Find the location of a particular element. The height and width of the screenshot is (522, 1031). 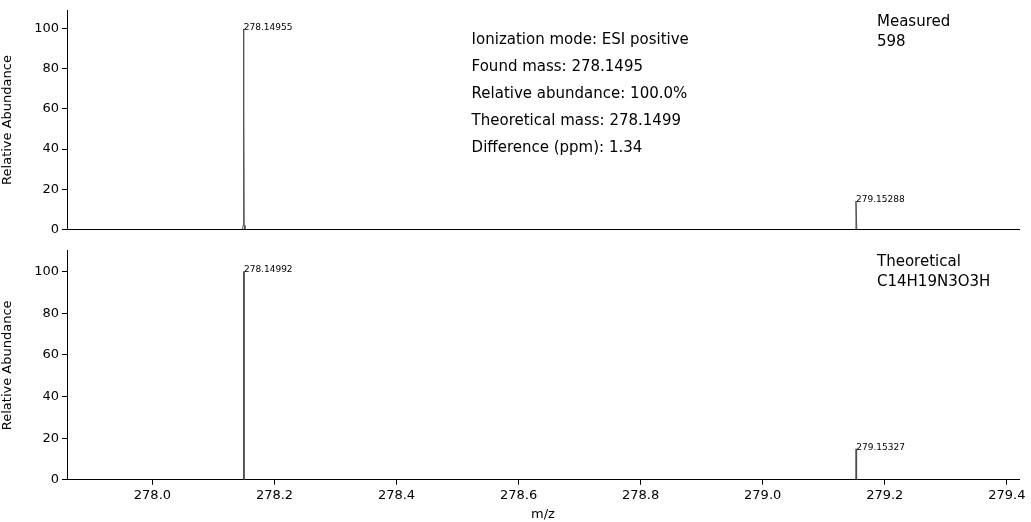

x-tick-label: 278.4 is located at coordinates (396, 494).